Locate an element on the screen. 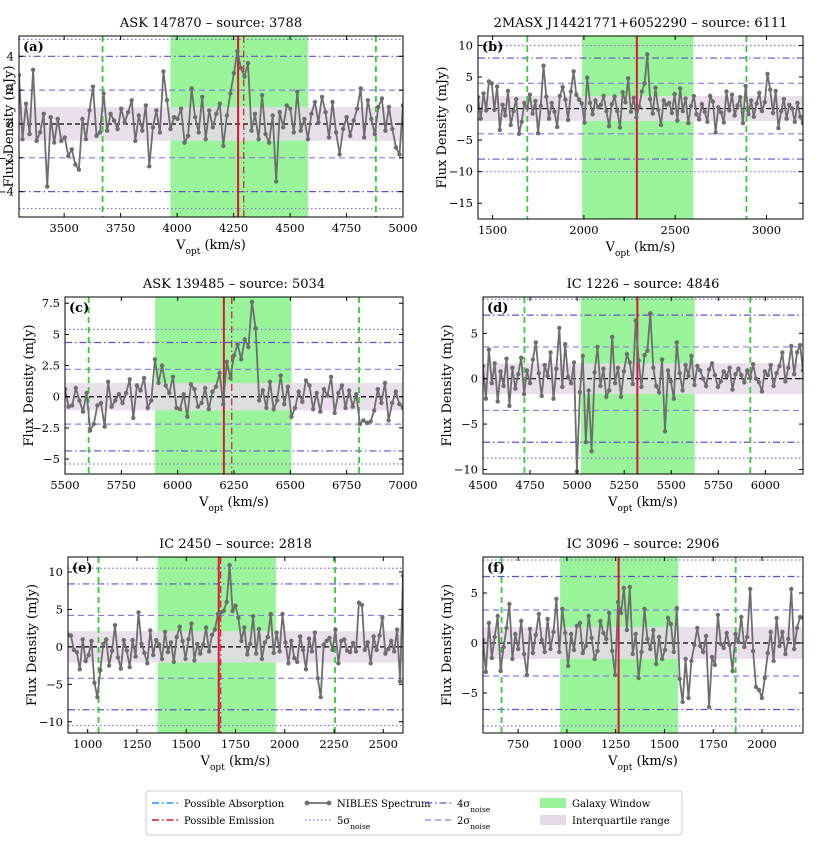  x-tick-label: 5250 is located at coordinates (624, 485).